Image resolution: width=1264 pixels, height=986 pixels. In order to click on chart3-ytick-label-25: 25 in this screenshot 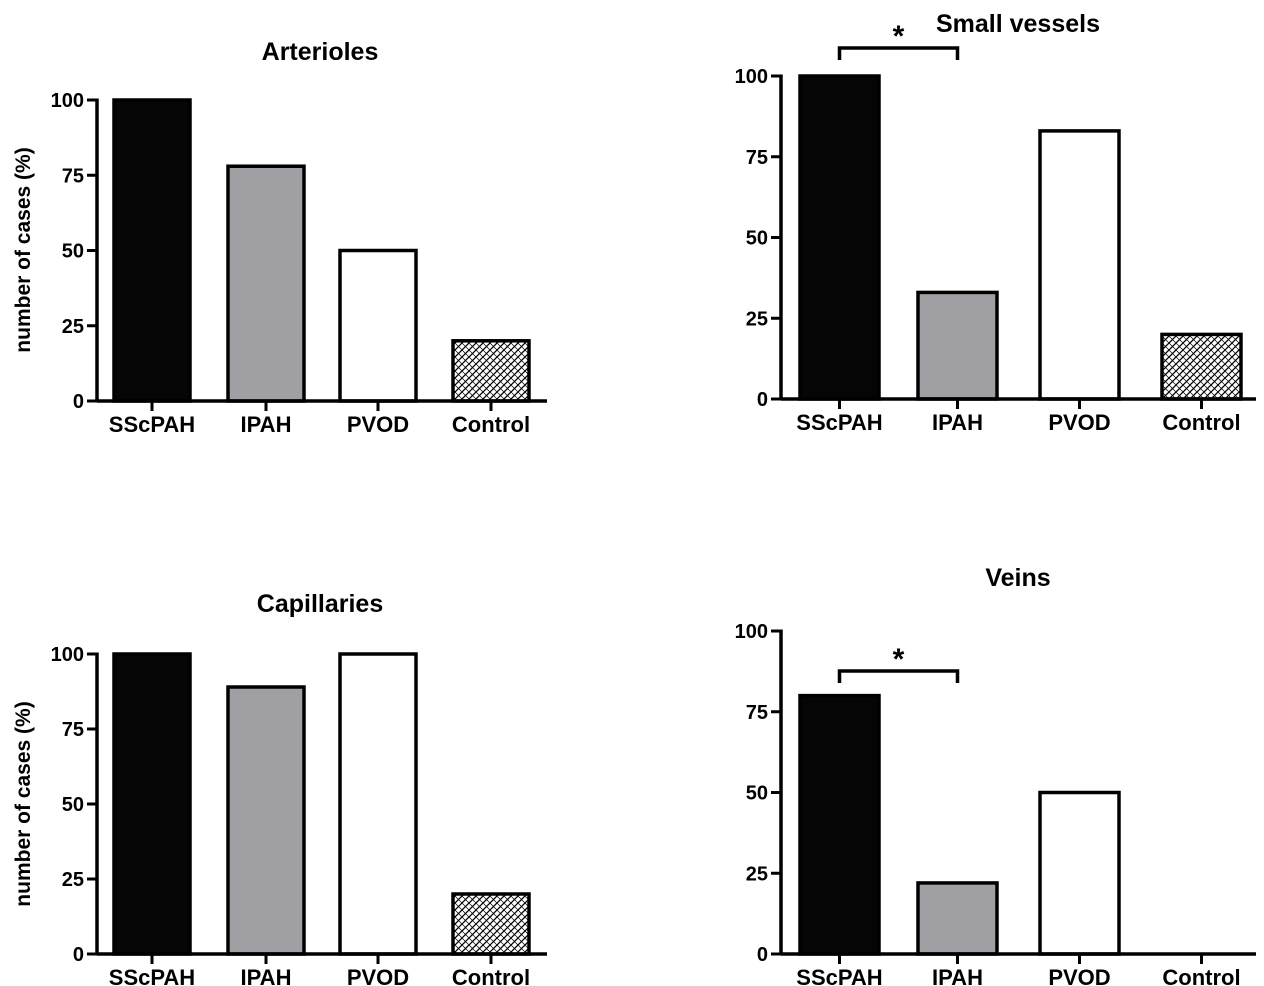, I will do `click(73, 880)`.